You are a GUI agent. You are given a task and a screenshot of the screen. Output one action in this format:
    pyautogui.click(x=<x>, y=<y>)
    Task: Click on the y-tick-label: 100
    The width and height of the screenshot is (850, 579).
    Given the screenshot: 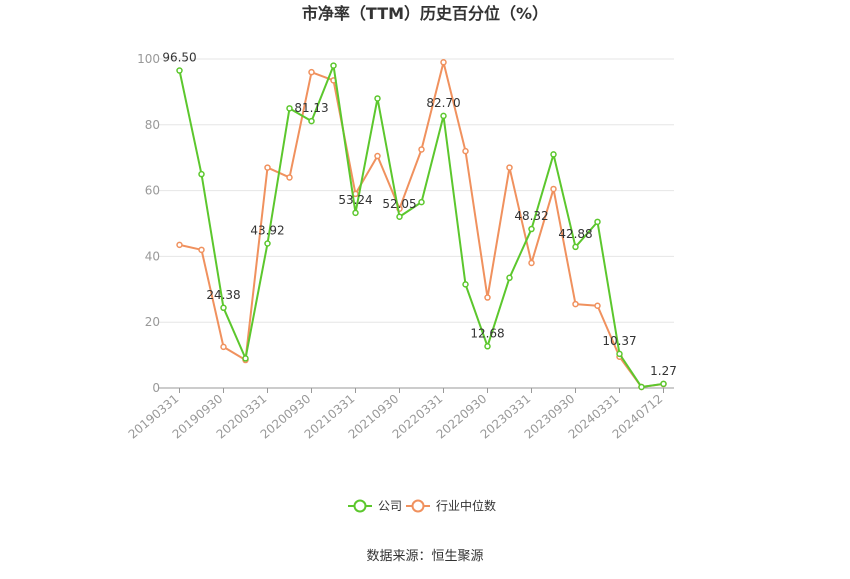 What is the action you would take?
    pyautogui.click(x=148, y=59)
    